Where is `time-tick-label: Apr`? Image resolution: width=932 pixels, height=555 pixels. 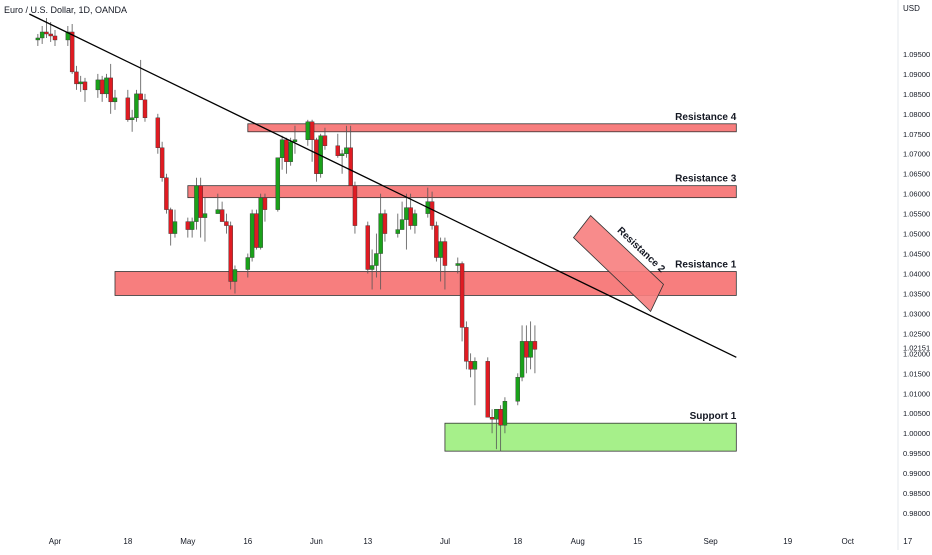
time-tick-label: Apr is located at coordinates (55, 541).